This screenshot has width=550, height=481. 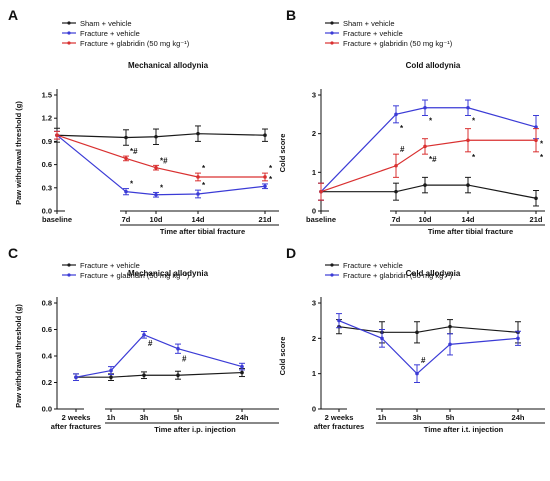 What do you see at coordinates (314, 133) in the screenshot?
I see `y-tick-label: 2` at bounding box center [314, 133].